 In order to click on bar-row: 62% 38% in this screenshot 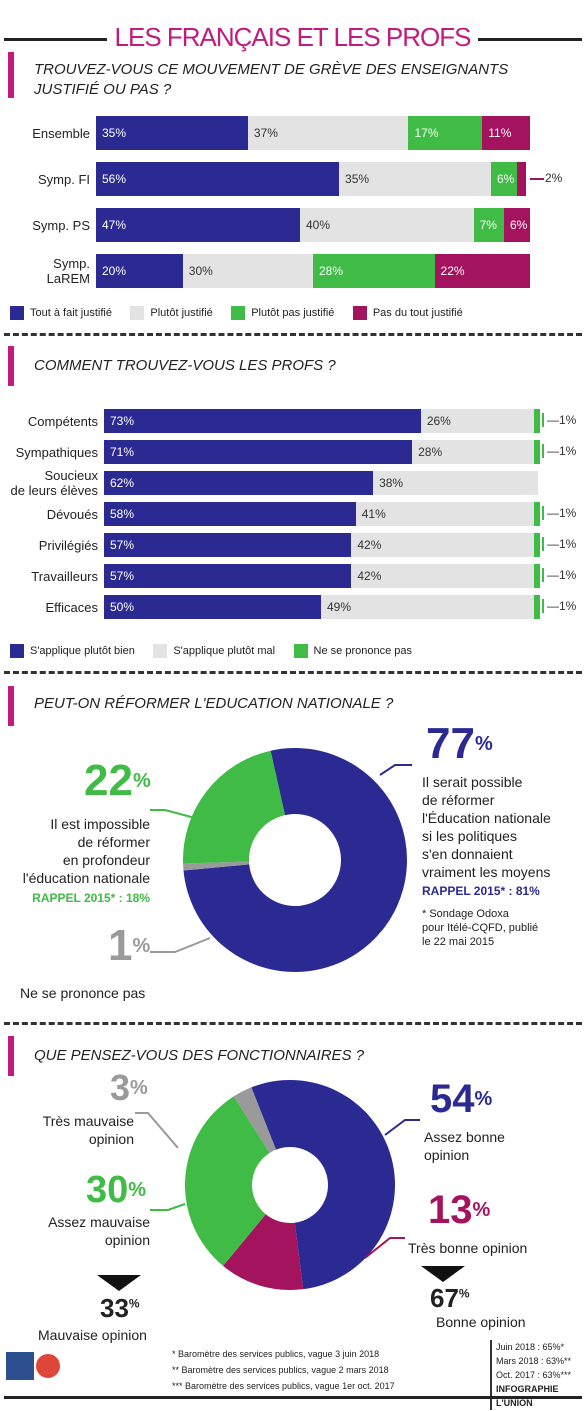, I will do `click(321, 483)`.